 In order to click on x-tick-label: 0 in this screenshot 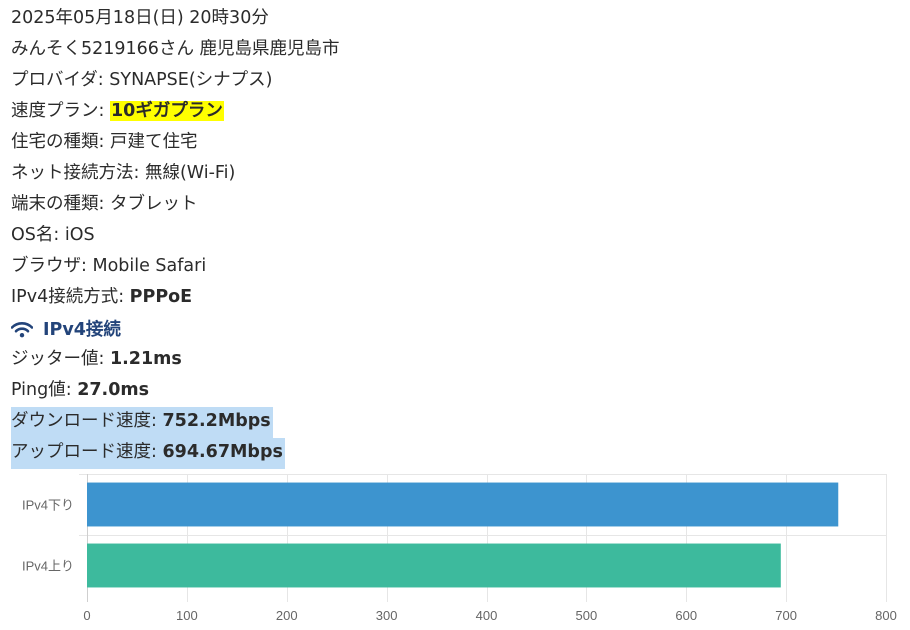, I will do `click(86, 615)`.